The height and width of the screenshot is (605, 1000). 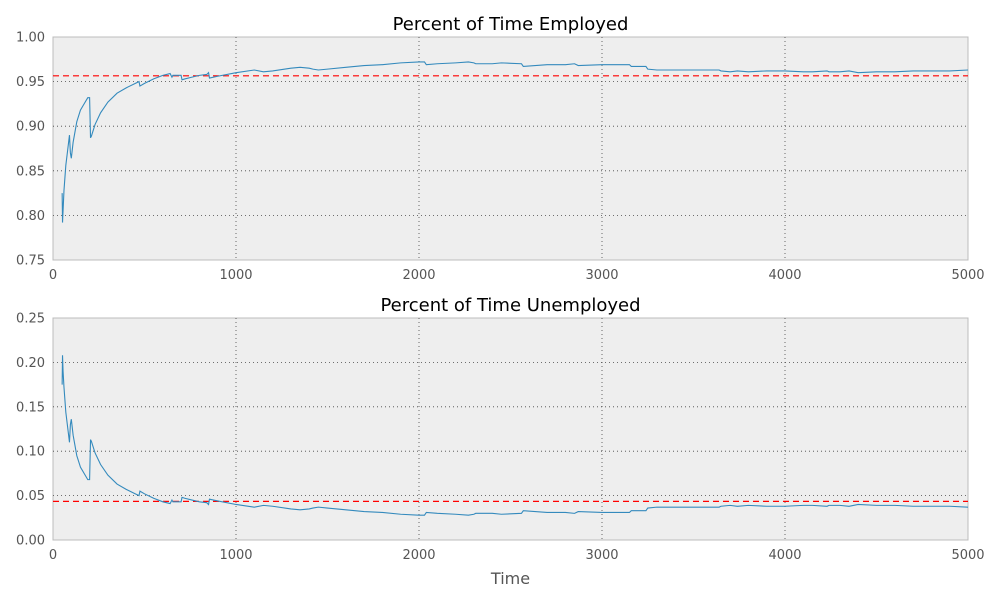 I want to click on chart-title: Percent of Time Employed, so click(x=511, y=24).